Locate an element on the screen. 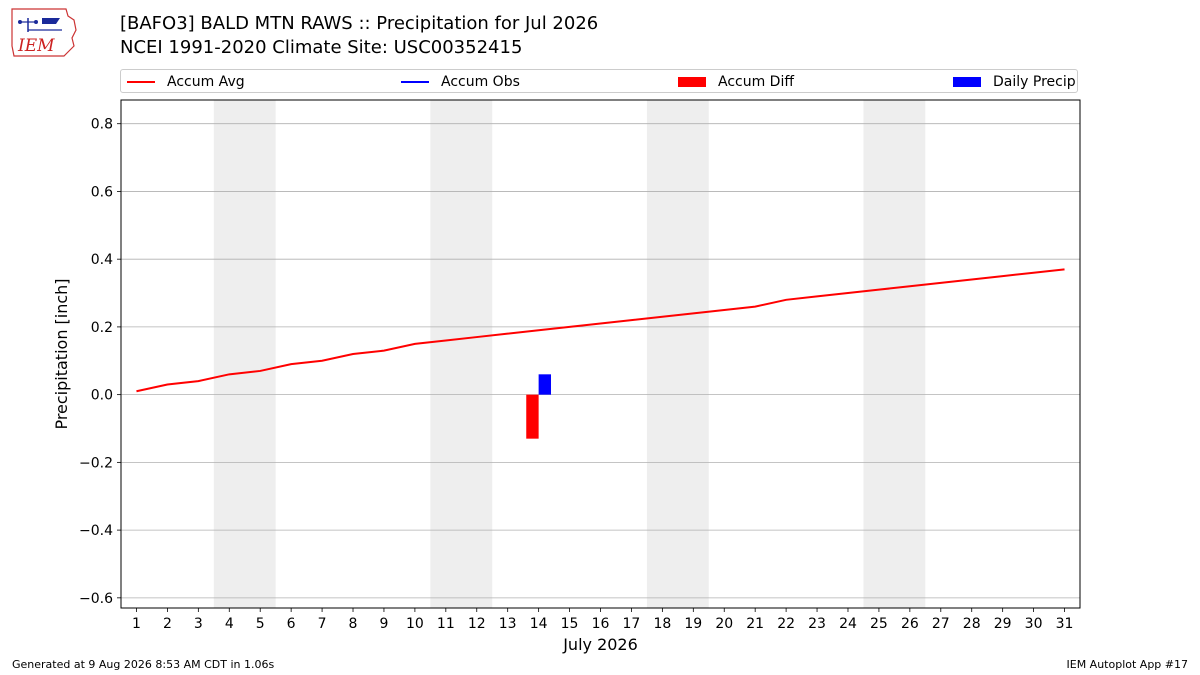 The image size is (1200, 675). x-tick-label: 6 is located at coordinates (291, 624).